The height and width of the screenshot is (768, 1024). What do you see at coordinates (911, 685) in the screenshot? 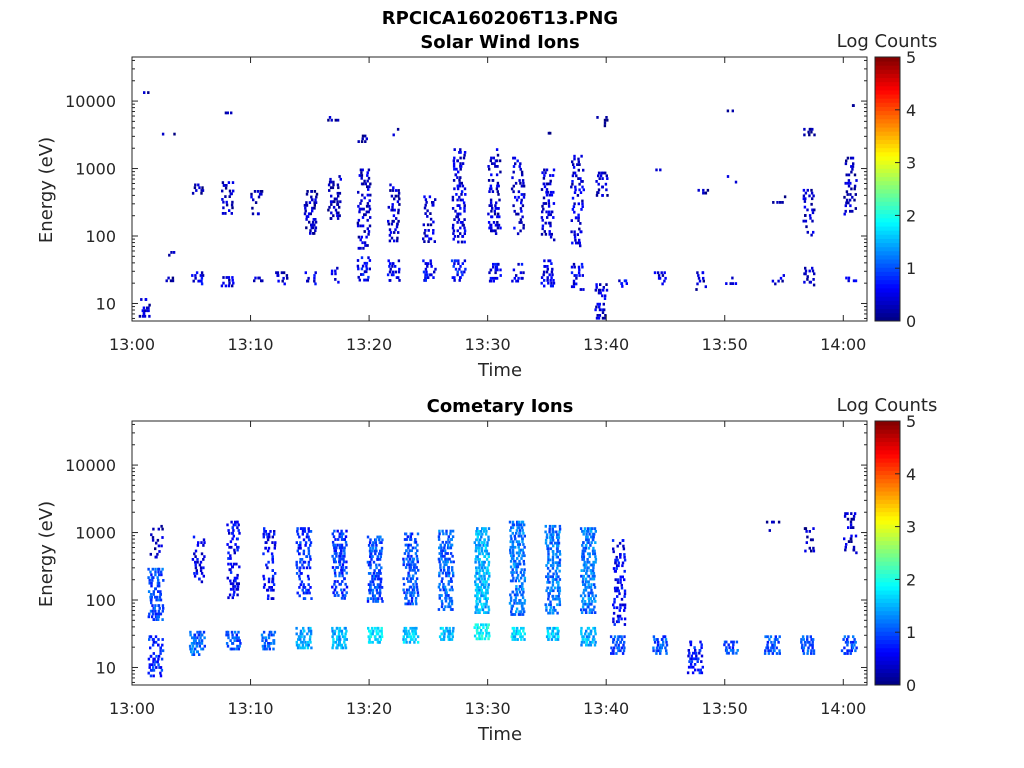
I see `colorbar-tick-label: 0` at bounding box center [911, 685].